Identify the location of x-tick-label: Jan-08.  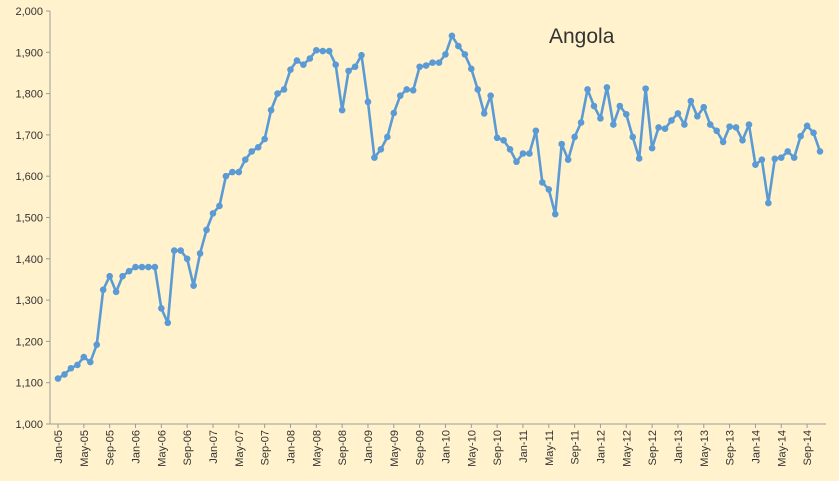
(291, 447).